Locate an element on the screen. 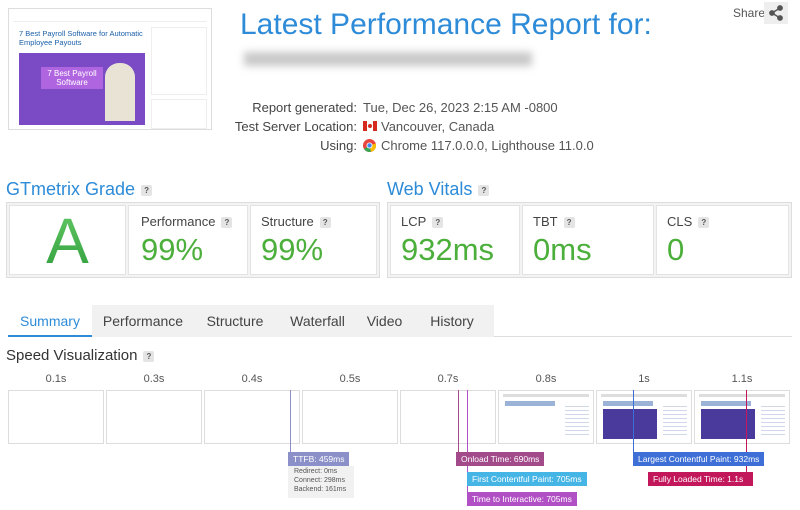 The width and height of the screenshot is (800, 510). vital-cell: LCP? 932ms is located at coordinates (455, 240).